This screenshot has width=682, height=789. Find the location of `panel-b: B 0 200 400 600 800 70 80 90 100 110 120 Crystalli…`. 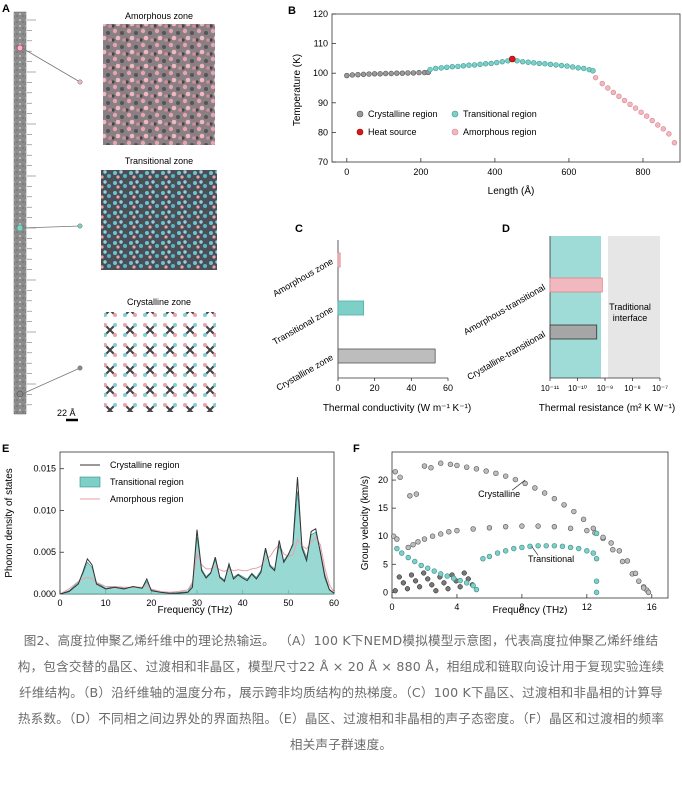

panel-b: B 0 200 400 600 800 70 80 90 100 110 120 Crystalli… is located at coordinates (484, 101).